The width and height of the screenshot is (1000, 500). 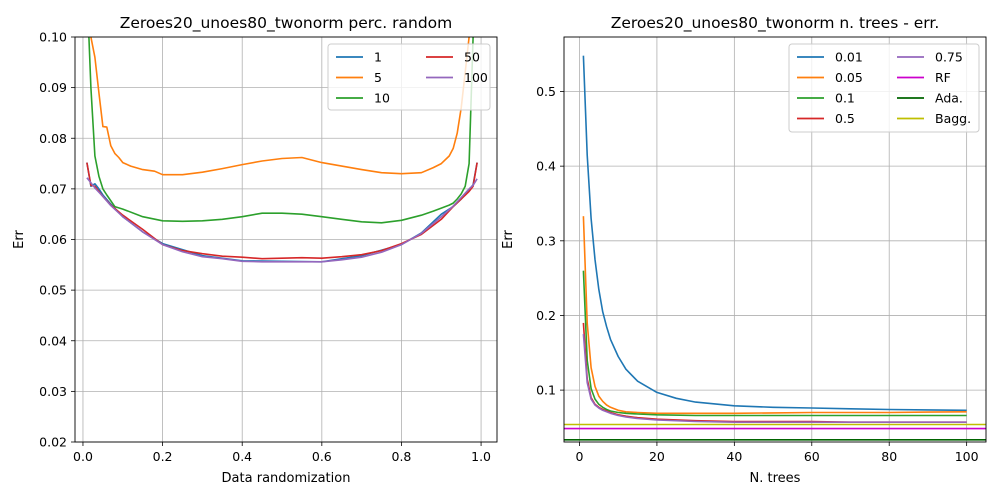 I want to click on legend-item: 10, so click(x=363, y=98).